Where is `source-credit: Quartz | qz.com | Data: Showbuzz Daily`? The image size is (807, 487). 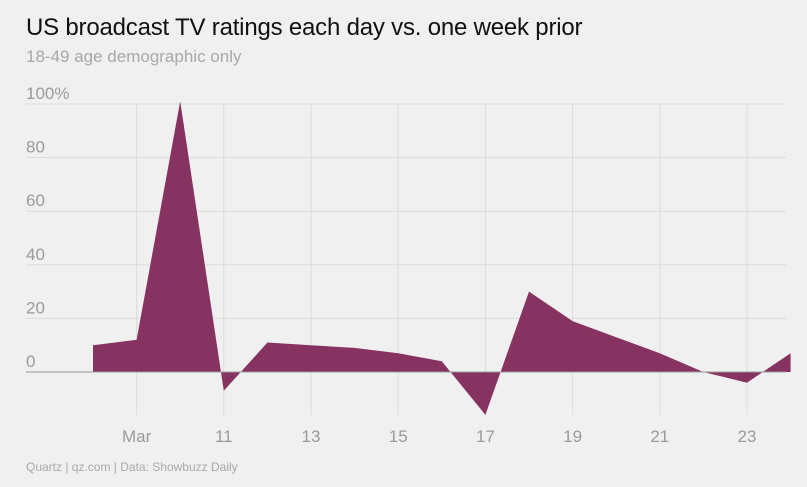
source-credit: Quartz | qz.com | Data: Showbuzz Daily is located at coordinates (132, 467).